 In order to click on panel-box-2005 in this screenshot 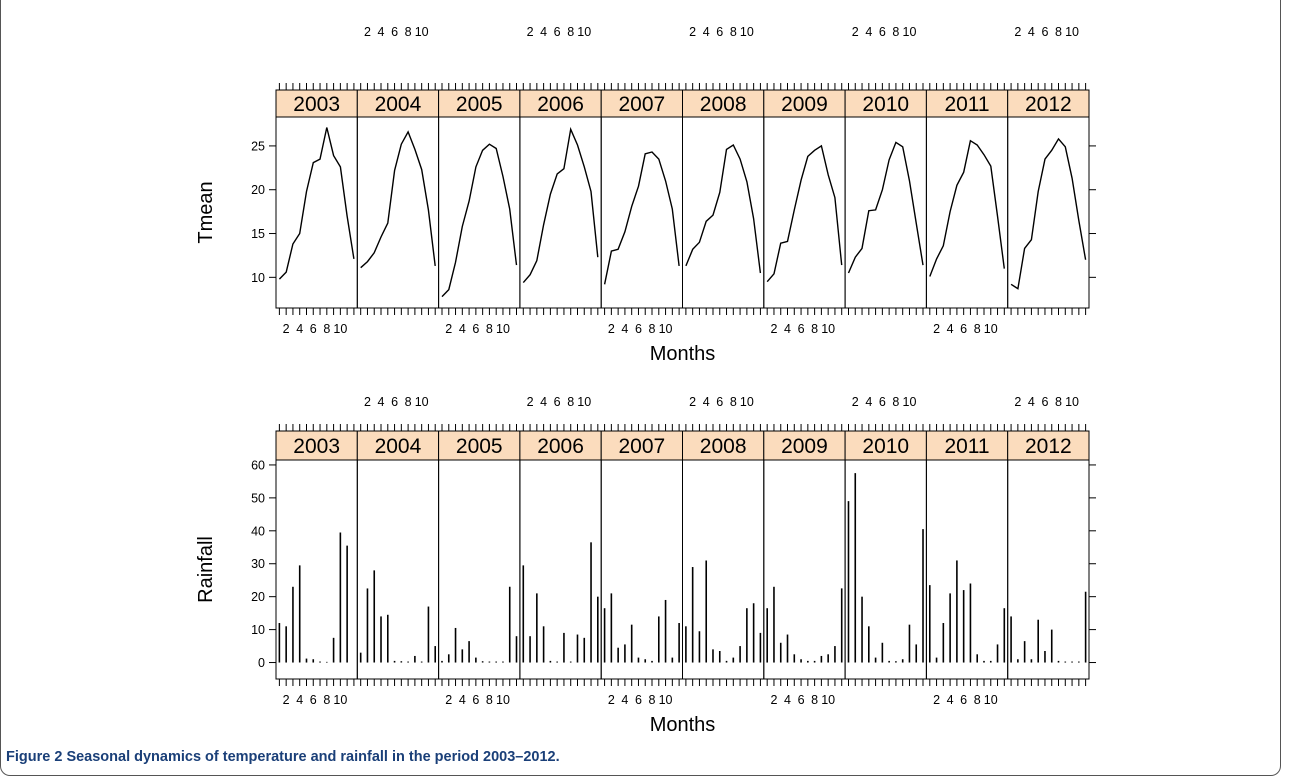, I will do `click(479, 569)`.